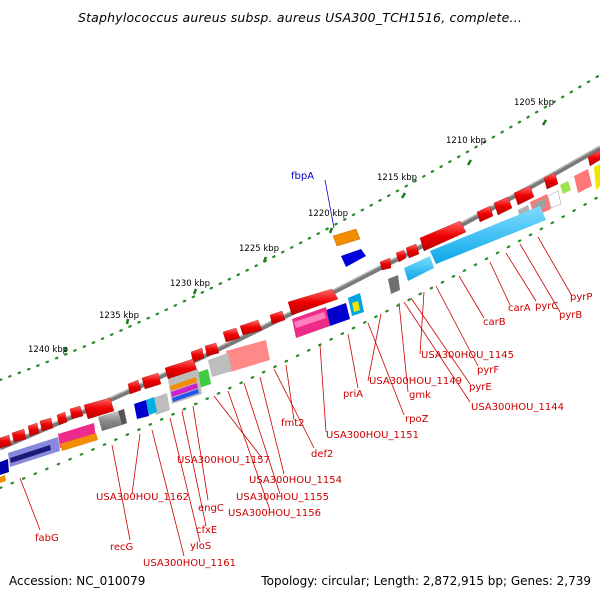 The height and width of the screenshot is (600, 600). Describe the element at coordinates (328, 214) in the screenshot. I see `scale-label: 1220 kbp` at that location.